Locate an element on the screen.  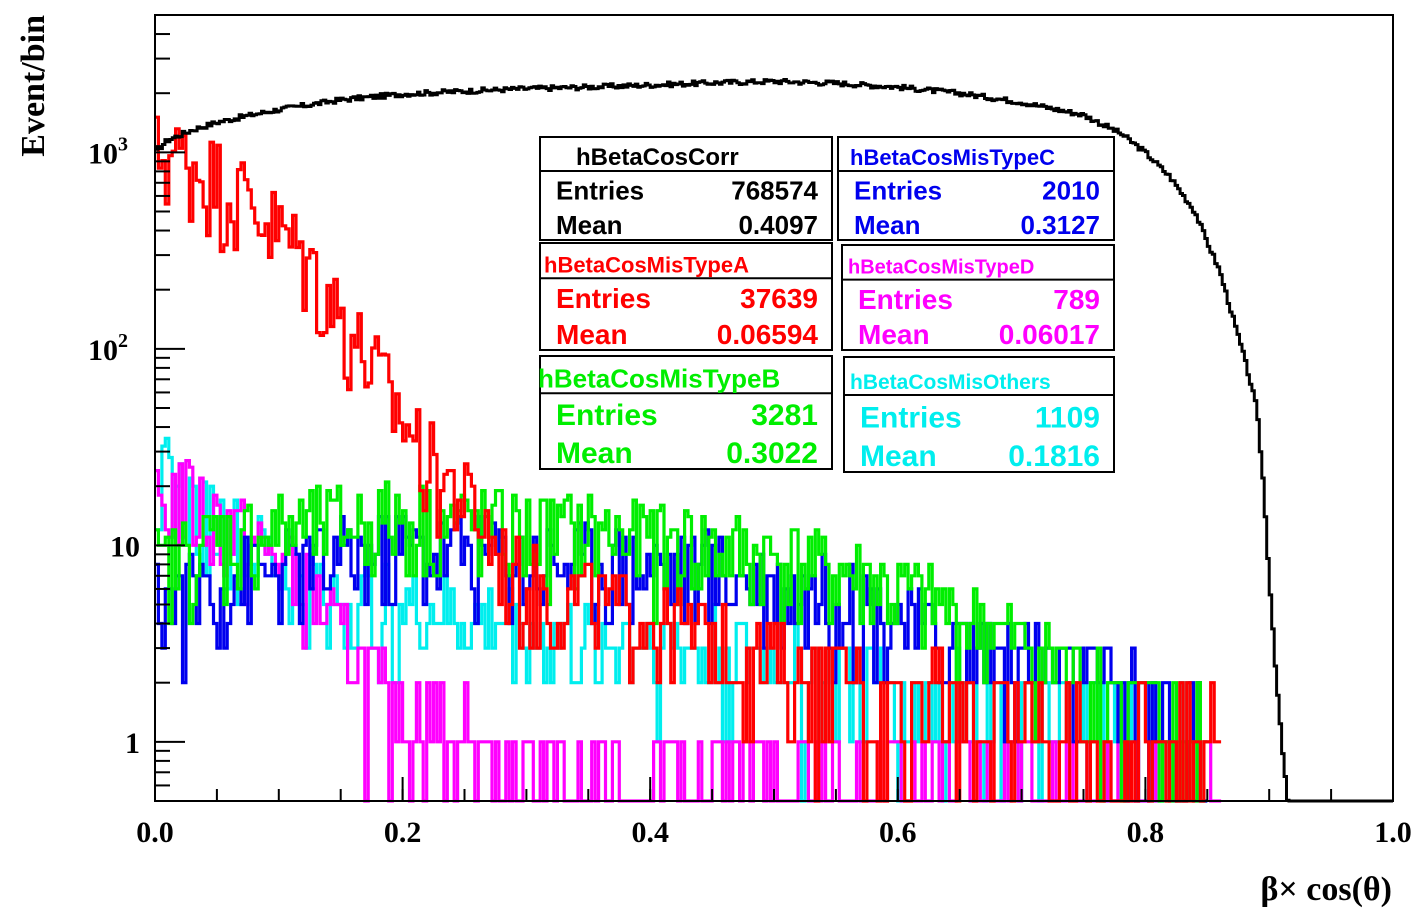
x-tick-label: 0.0 is located at coordinates (155, 832).